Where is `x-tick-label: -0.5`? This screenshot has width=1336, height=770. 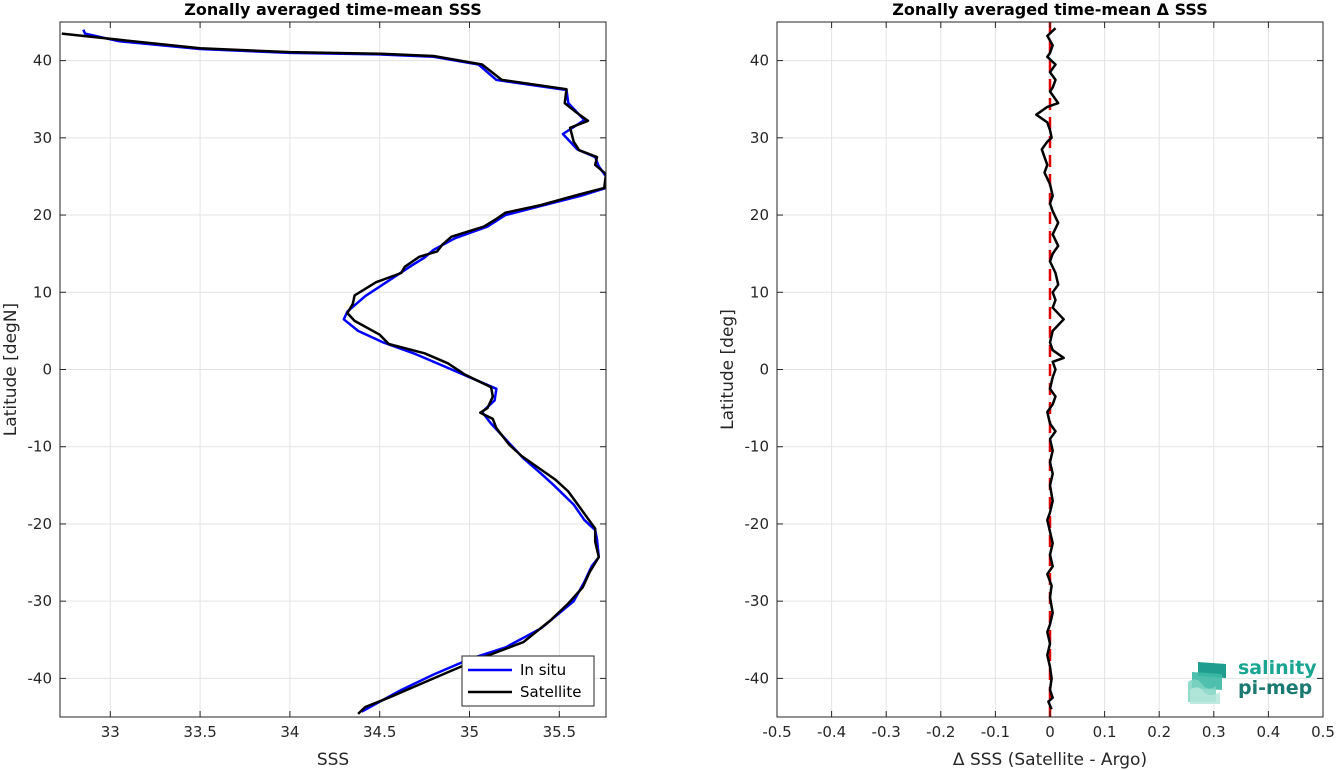
x-tick-label: -0.5 is located at coordinates (776, 732).